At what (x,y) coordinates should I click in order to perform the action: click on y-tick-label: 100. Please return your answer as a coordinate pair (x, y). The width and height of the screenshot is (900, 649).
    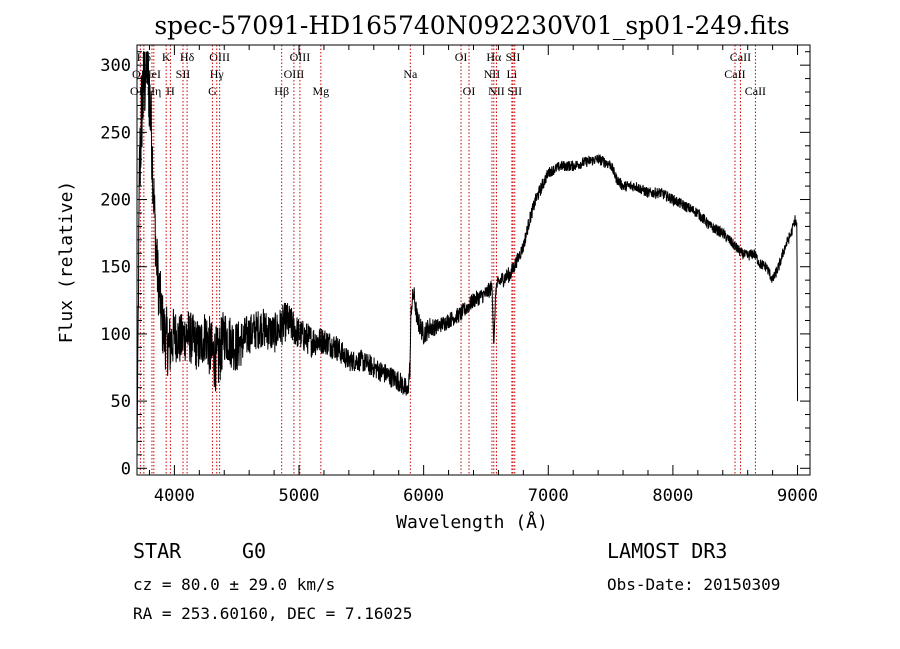
    Looking at the image, I should click on (115, 335).